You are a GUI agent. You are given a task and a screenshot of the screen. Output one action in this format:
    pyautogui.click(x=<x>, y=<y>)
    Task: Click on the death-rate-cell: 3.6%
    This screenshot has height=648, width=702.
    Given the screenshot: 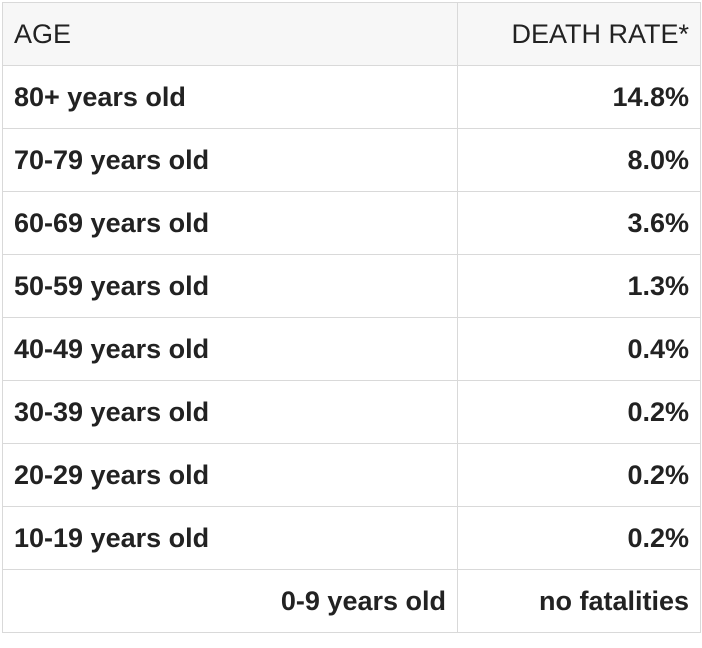 What is the action you would take?
    pyautogui.click(x=579, y=223)
    